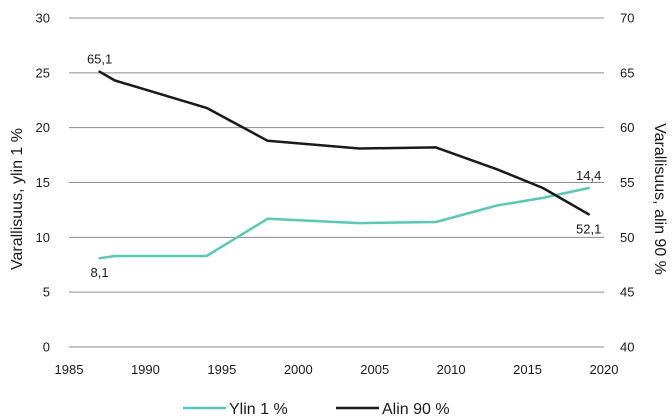  What do you see at coordinates (43, 127) in the screenshot?
I see `y-left-tick-label: 20` at bounding box center [43, 127].